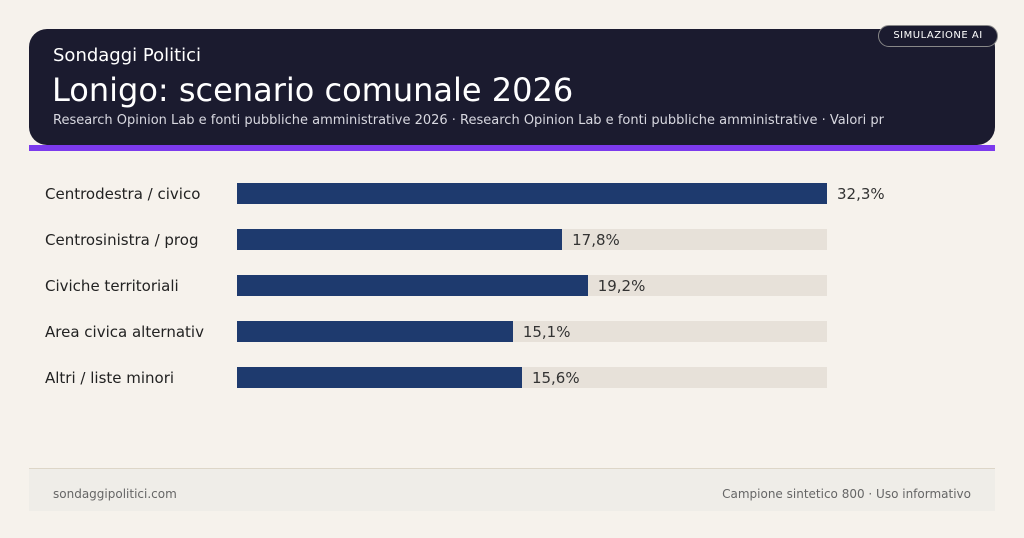 This screenshot has height=538, width=1024. What do you see at coordinates (123, 194) in the screenshot?
I see `category-label: Centrodestra / civico` at bounding box center [123, 194].